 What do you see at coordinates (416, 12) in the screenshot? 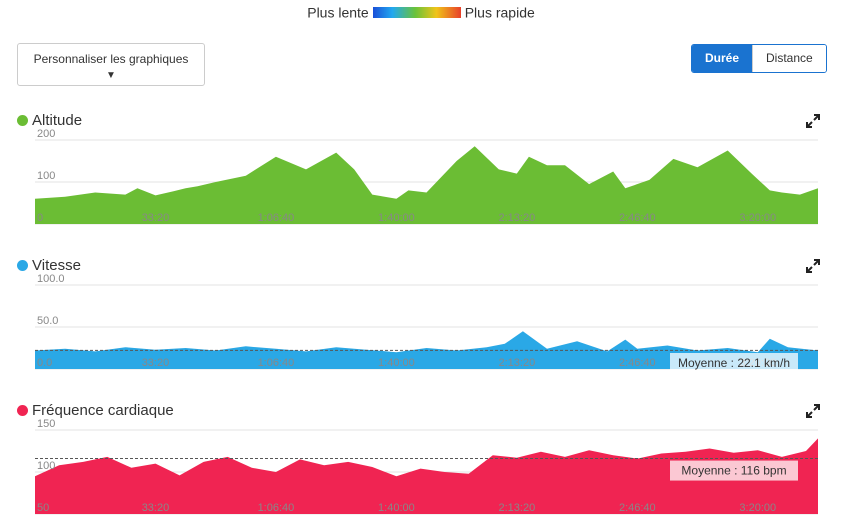
I see `speed-gradient-bar` at bounding box center [416, 12].